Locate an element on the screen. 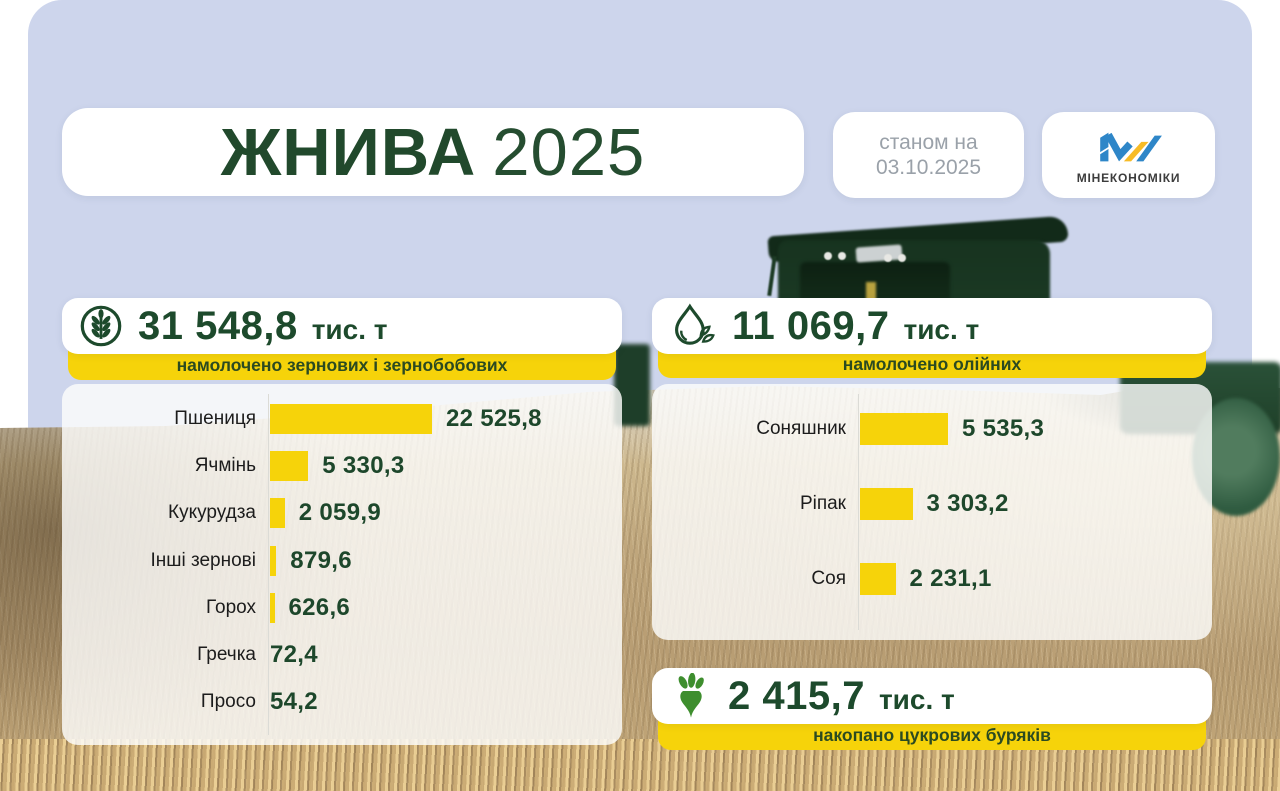  value-label: 626,6 is located at coordinates (319, 607).